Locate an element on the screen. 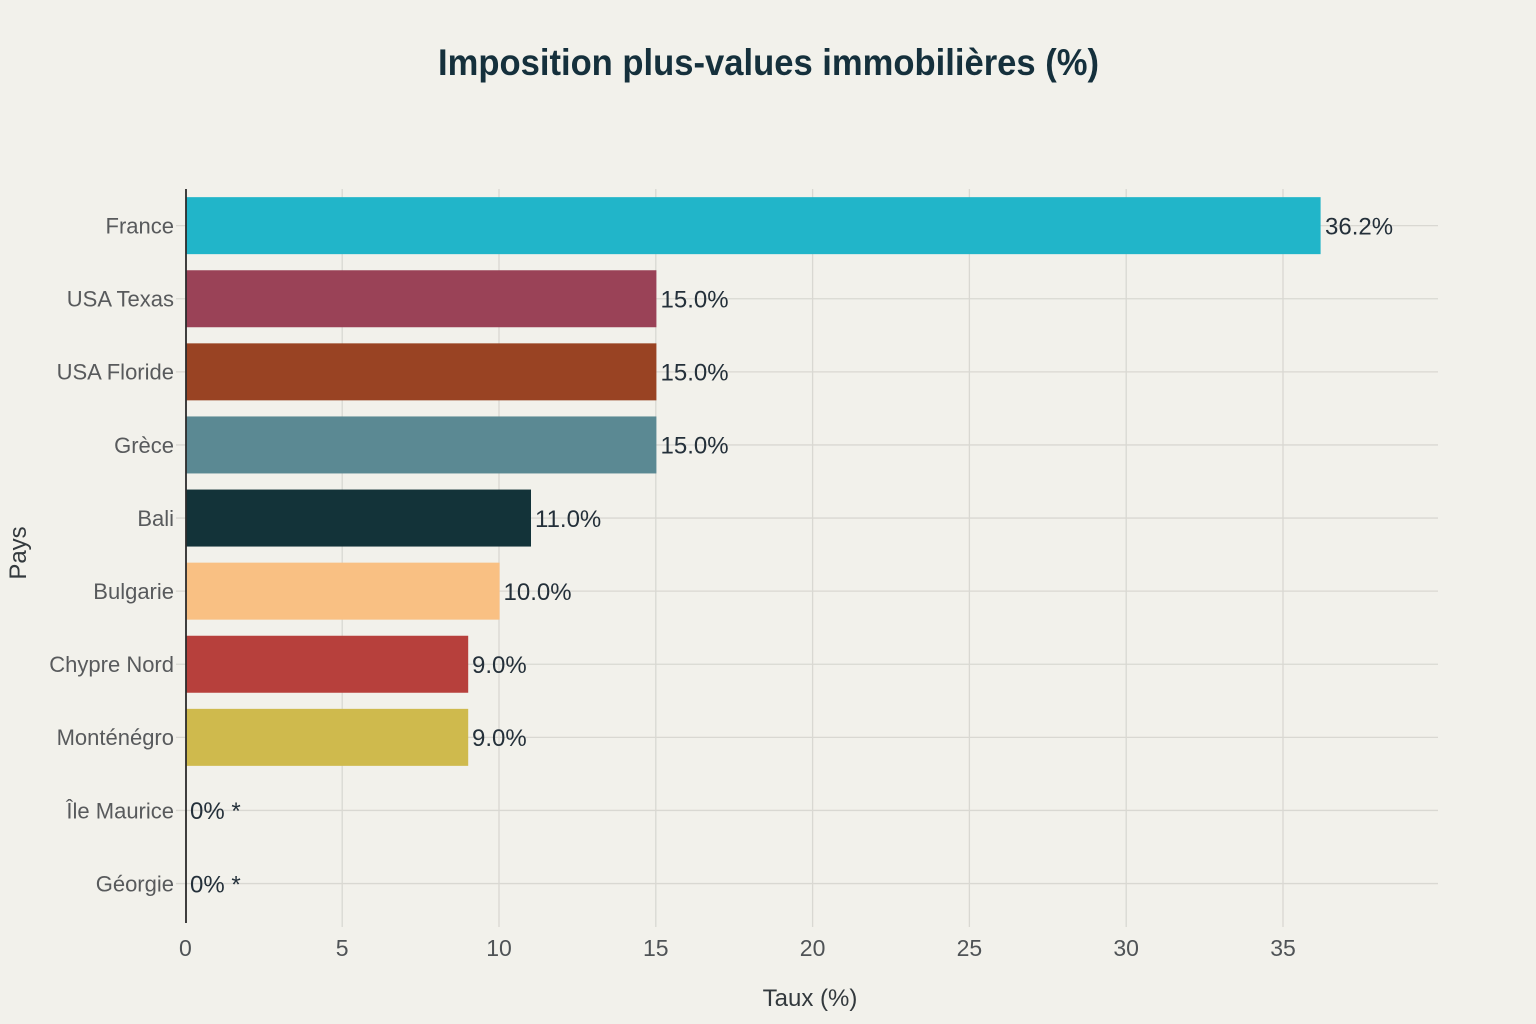  svg-text: 11.0% is located at coordinates (568, 519).